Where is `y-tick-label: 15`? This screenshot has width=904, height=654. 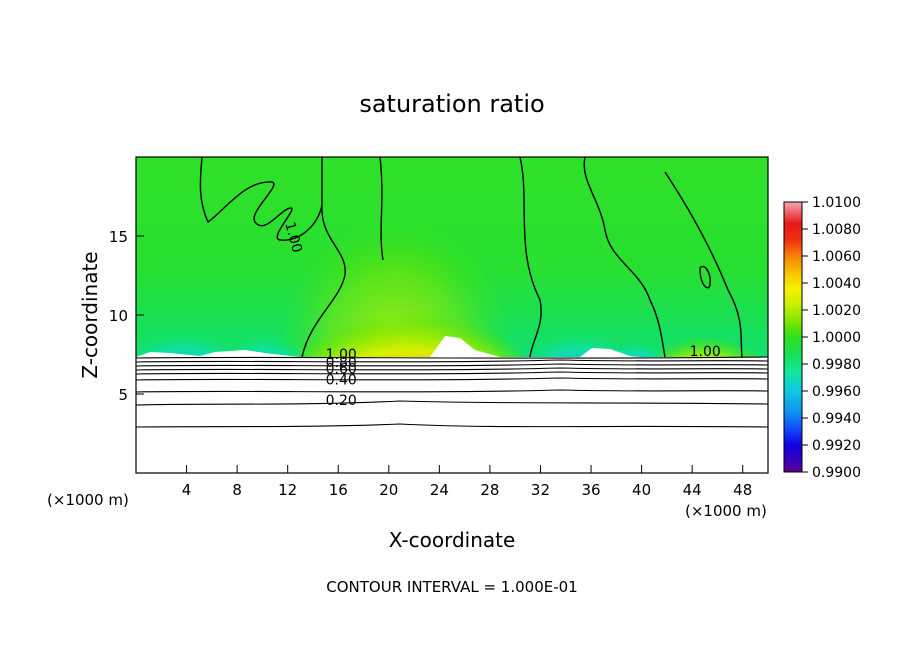
y-tick-label: 15 is located at coordinates (118, 237).